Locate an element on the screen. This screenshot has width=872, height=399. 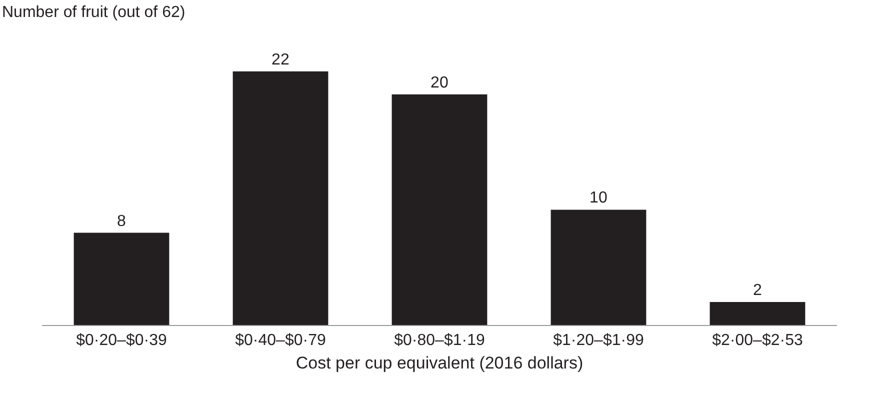
data-label: 8 is located at coordinates (121, 221).